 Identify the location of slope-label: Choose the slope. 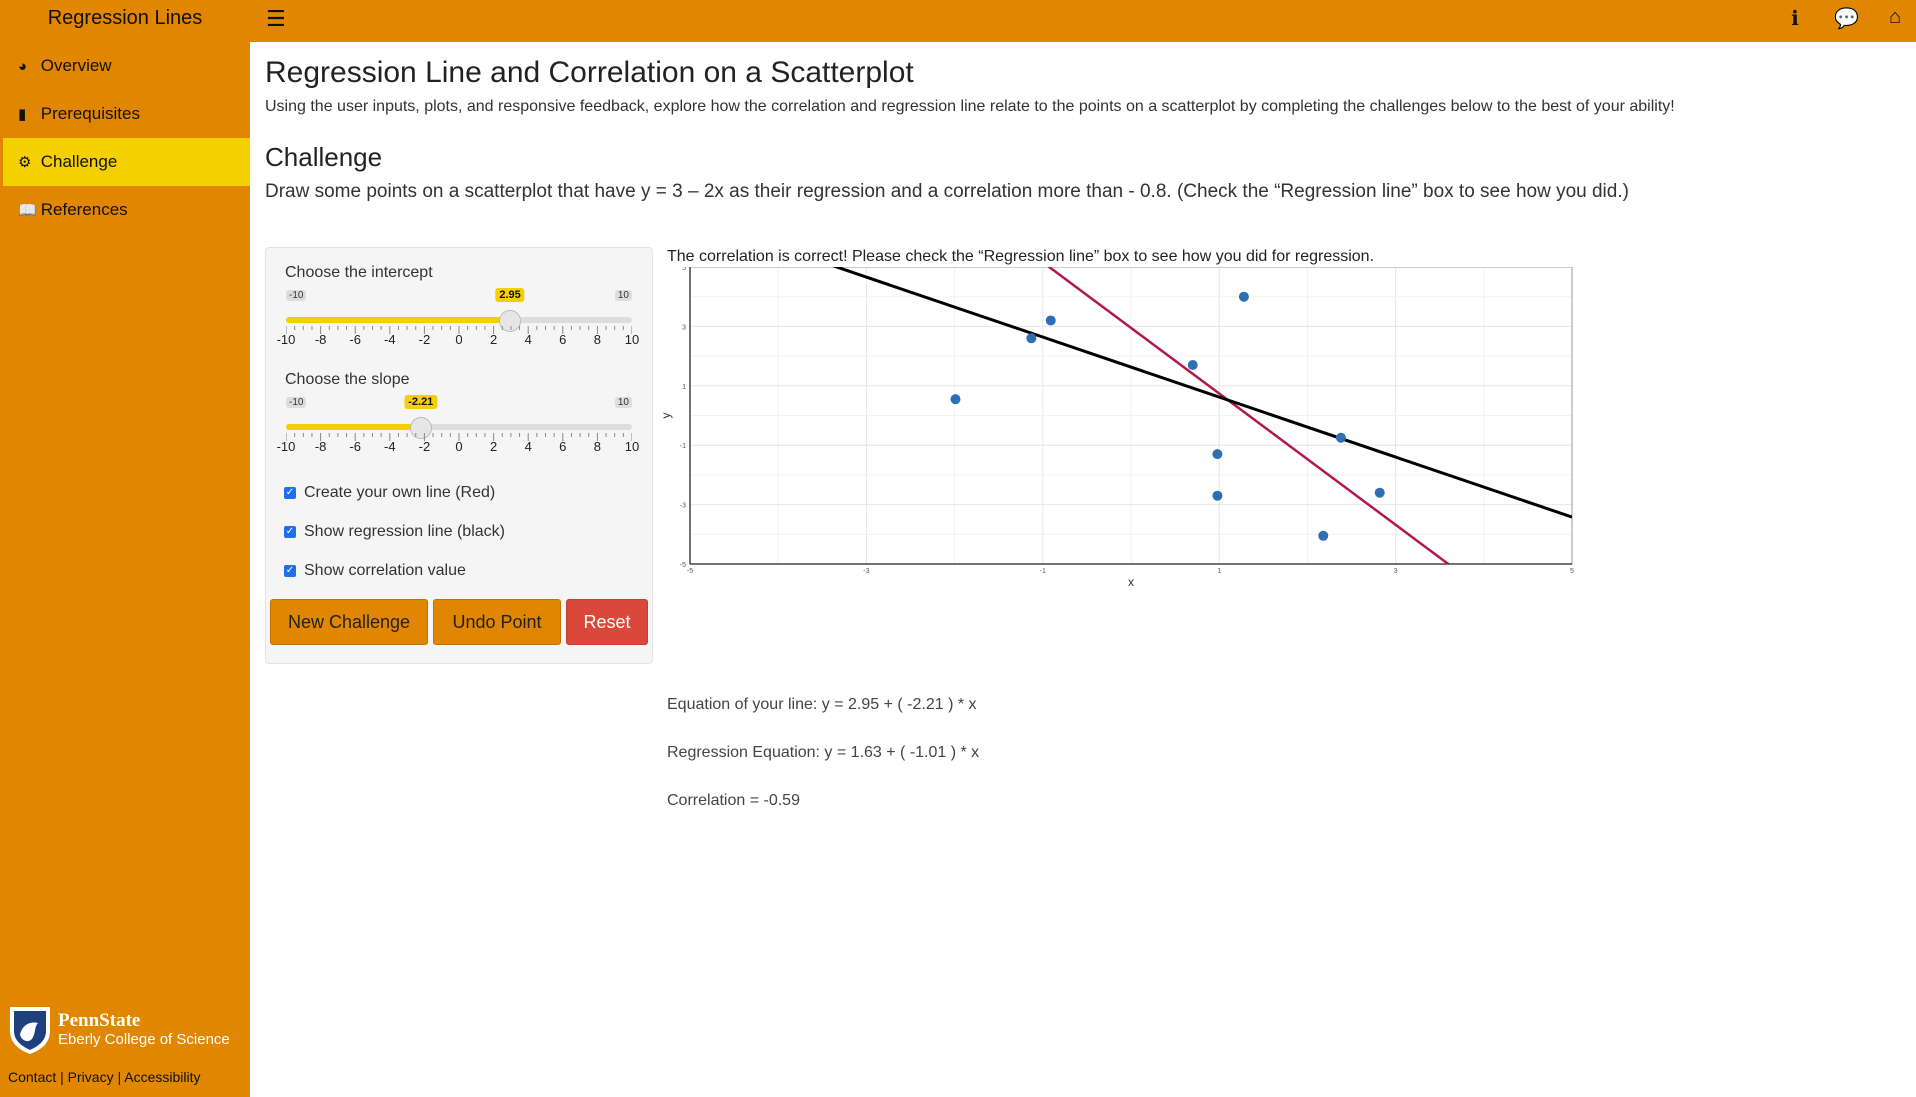
(347, 379).